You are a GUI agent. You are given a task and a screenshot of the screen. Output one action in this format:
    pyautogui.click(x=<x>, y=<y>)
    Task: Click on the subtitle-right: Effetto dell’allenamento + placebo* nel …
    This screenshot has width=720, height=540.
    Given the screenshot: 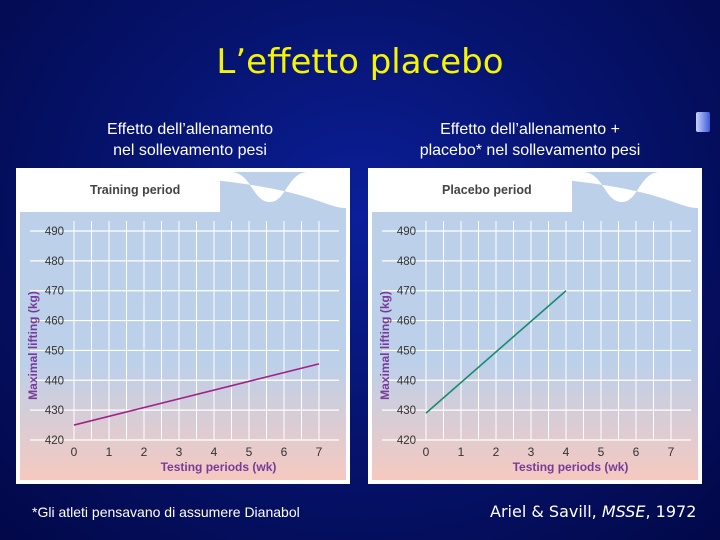 What is the action you would take?
    pyautogui.click(x=530, y=140)
    